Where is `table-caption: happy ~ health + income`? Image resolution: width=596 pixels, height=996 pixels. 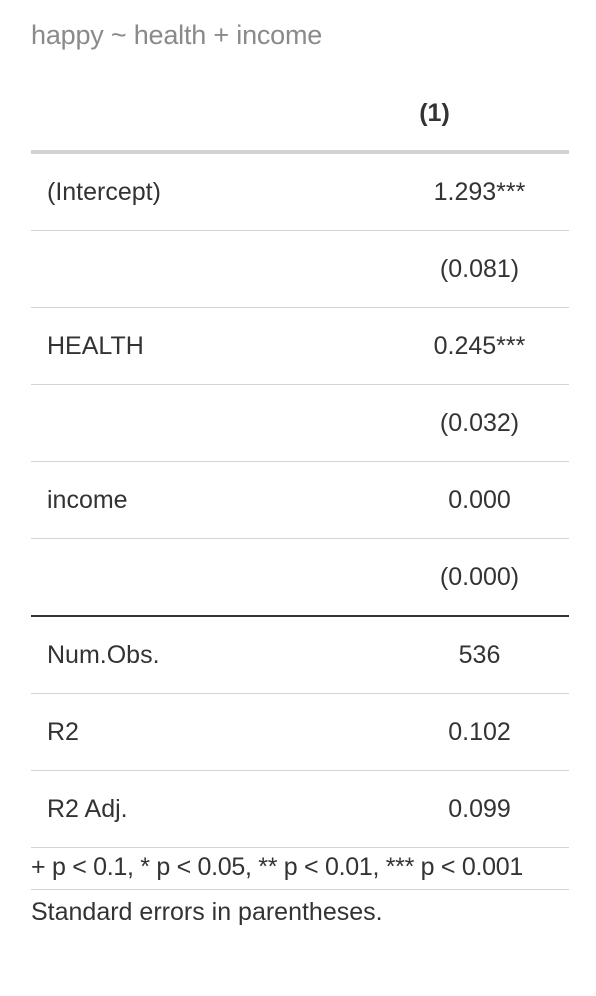 table-caption: happy ~ health + income is located at coordinates (177, 35).